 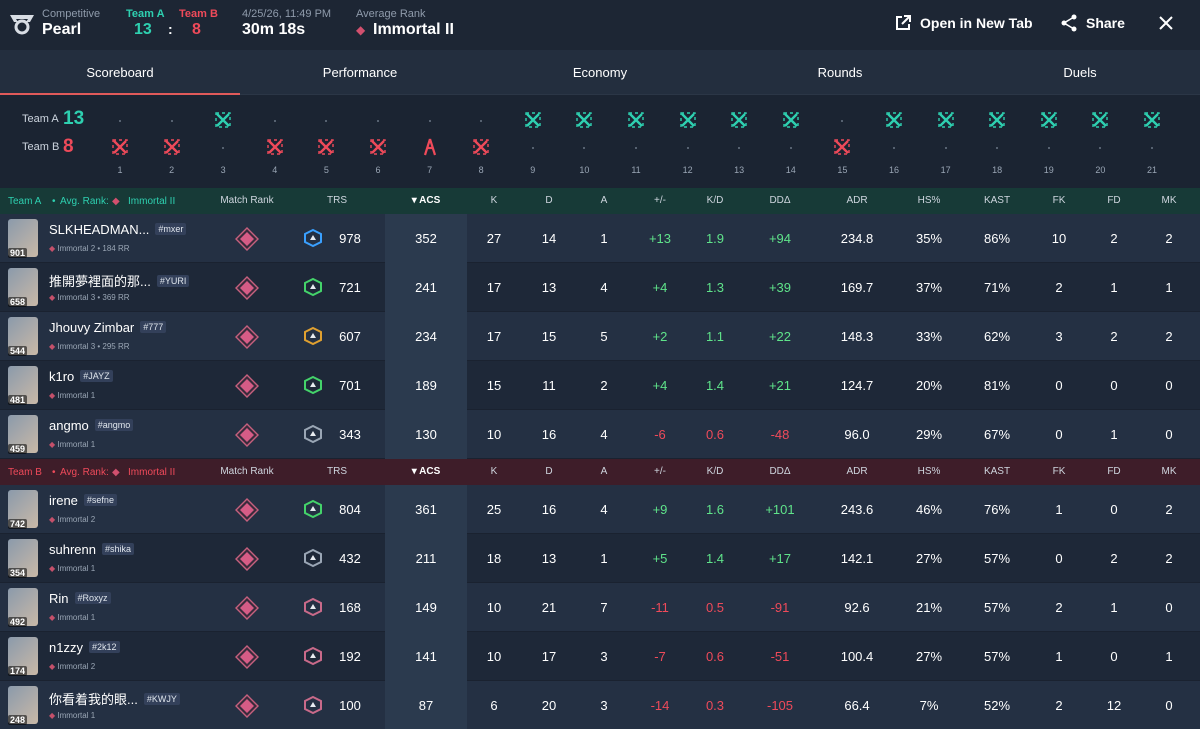 I want to click on round-number: 1, so click(x=120, y=170).